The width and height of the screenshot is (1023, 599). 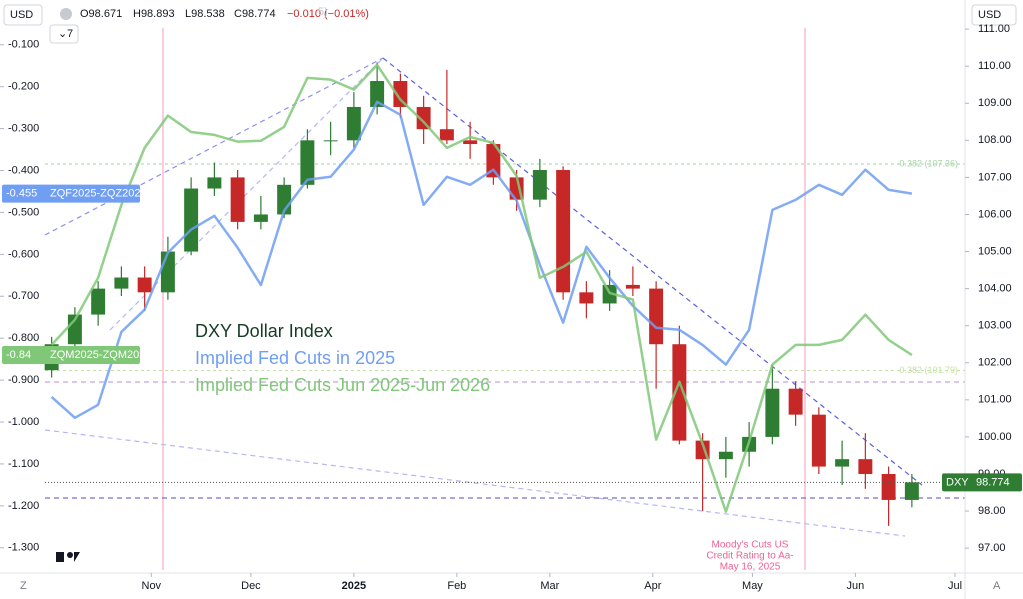 What do you see at coordinates (23, 338) in the screenshot?
I see `y-tick-label: -0.800` at bounding box center [23, 338].